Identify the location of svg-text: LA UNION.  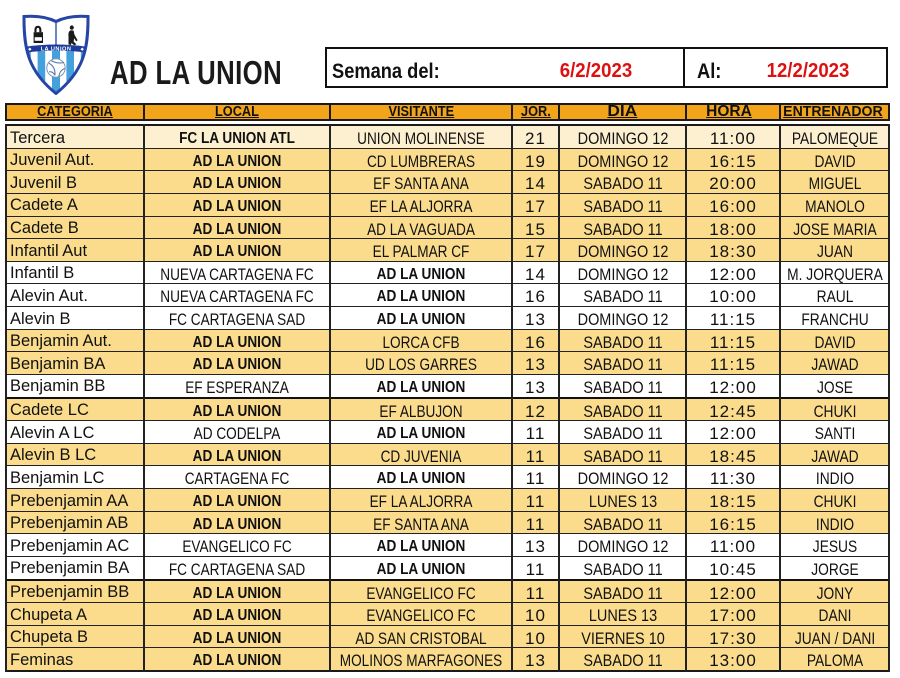
(56, 49).